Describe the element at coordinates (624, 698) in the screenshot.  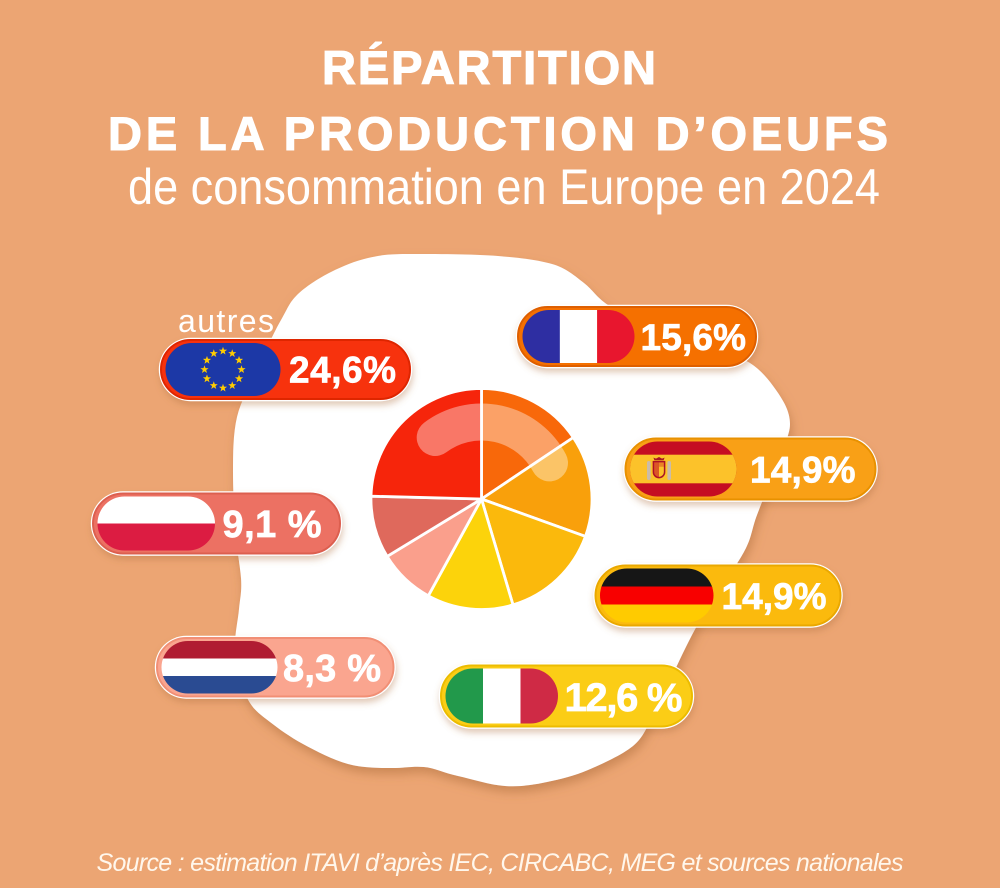
I see `svg-text: 12,6 %` at that location.